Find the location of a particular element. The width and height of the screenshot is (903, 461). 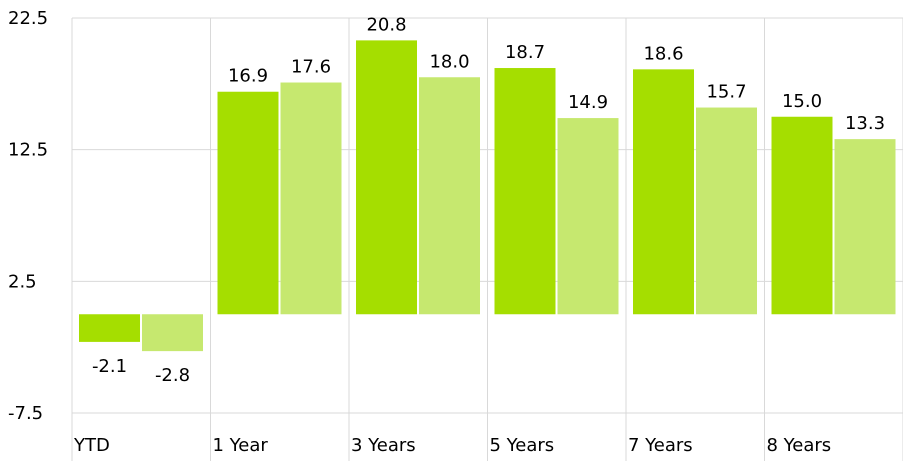

x-axis: YTD 1 Year 3 Years 5 Years 7 Years 8 Years is located at coordinates (452, 445).